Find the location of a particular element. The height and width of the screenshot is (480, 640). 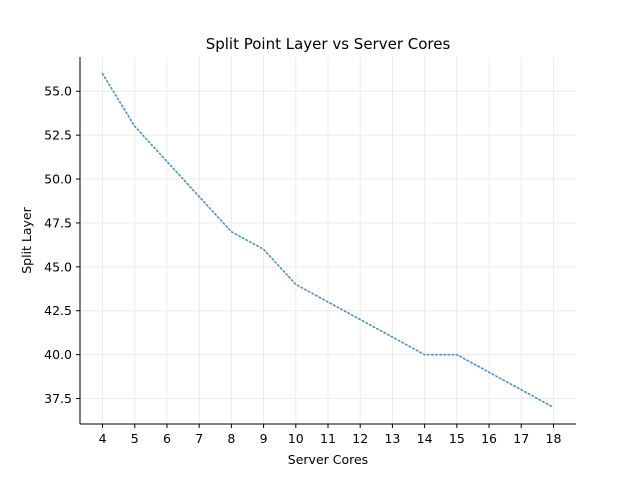

x-tick-label: 10 is located at coordinates (296, 438).